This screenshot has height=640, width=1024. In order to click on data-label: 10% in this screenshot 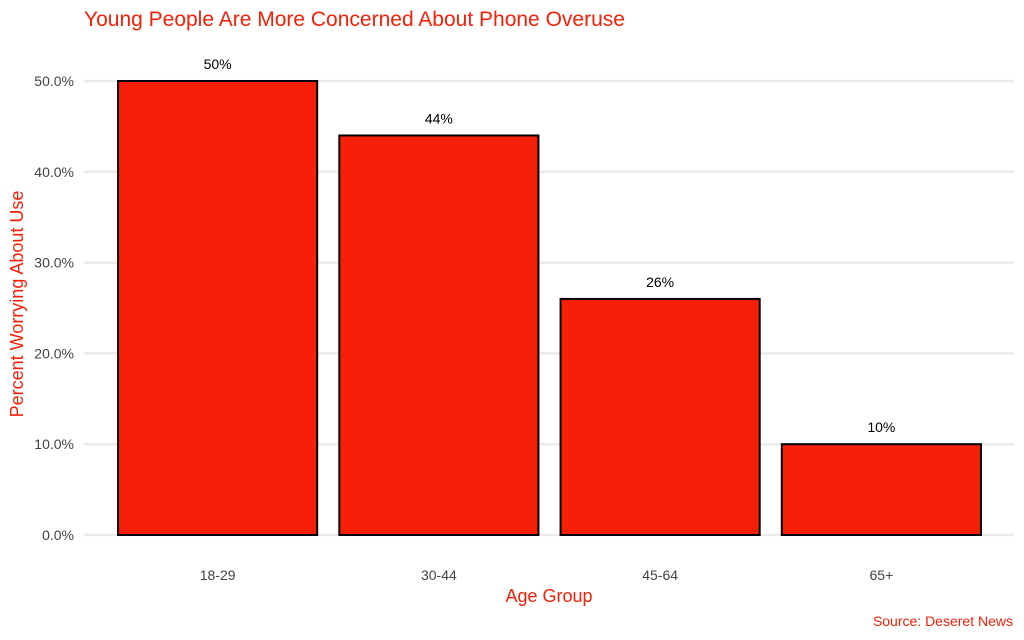, I will do `click(881, 427)`.